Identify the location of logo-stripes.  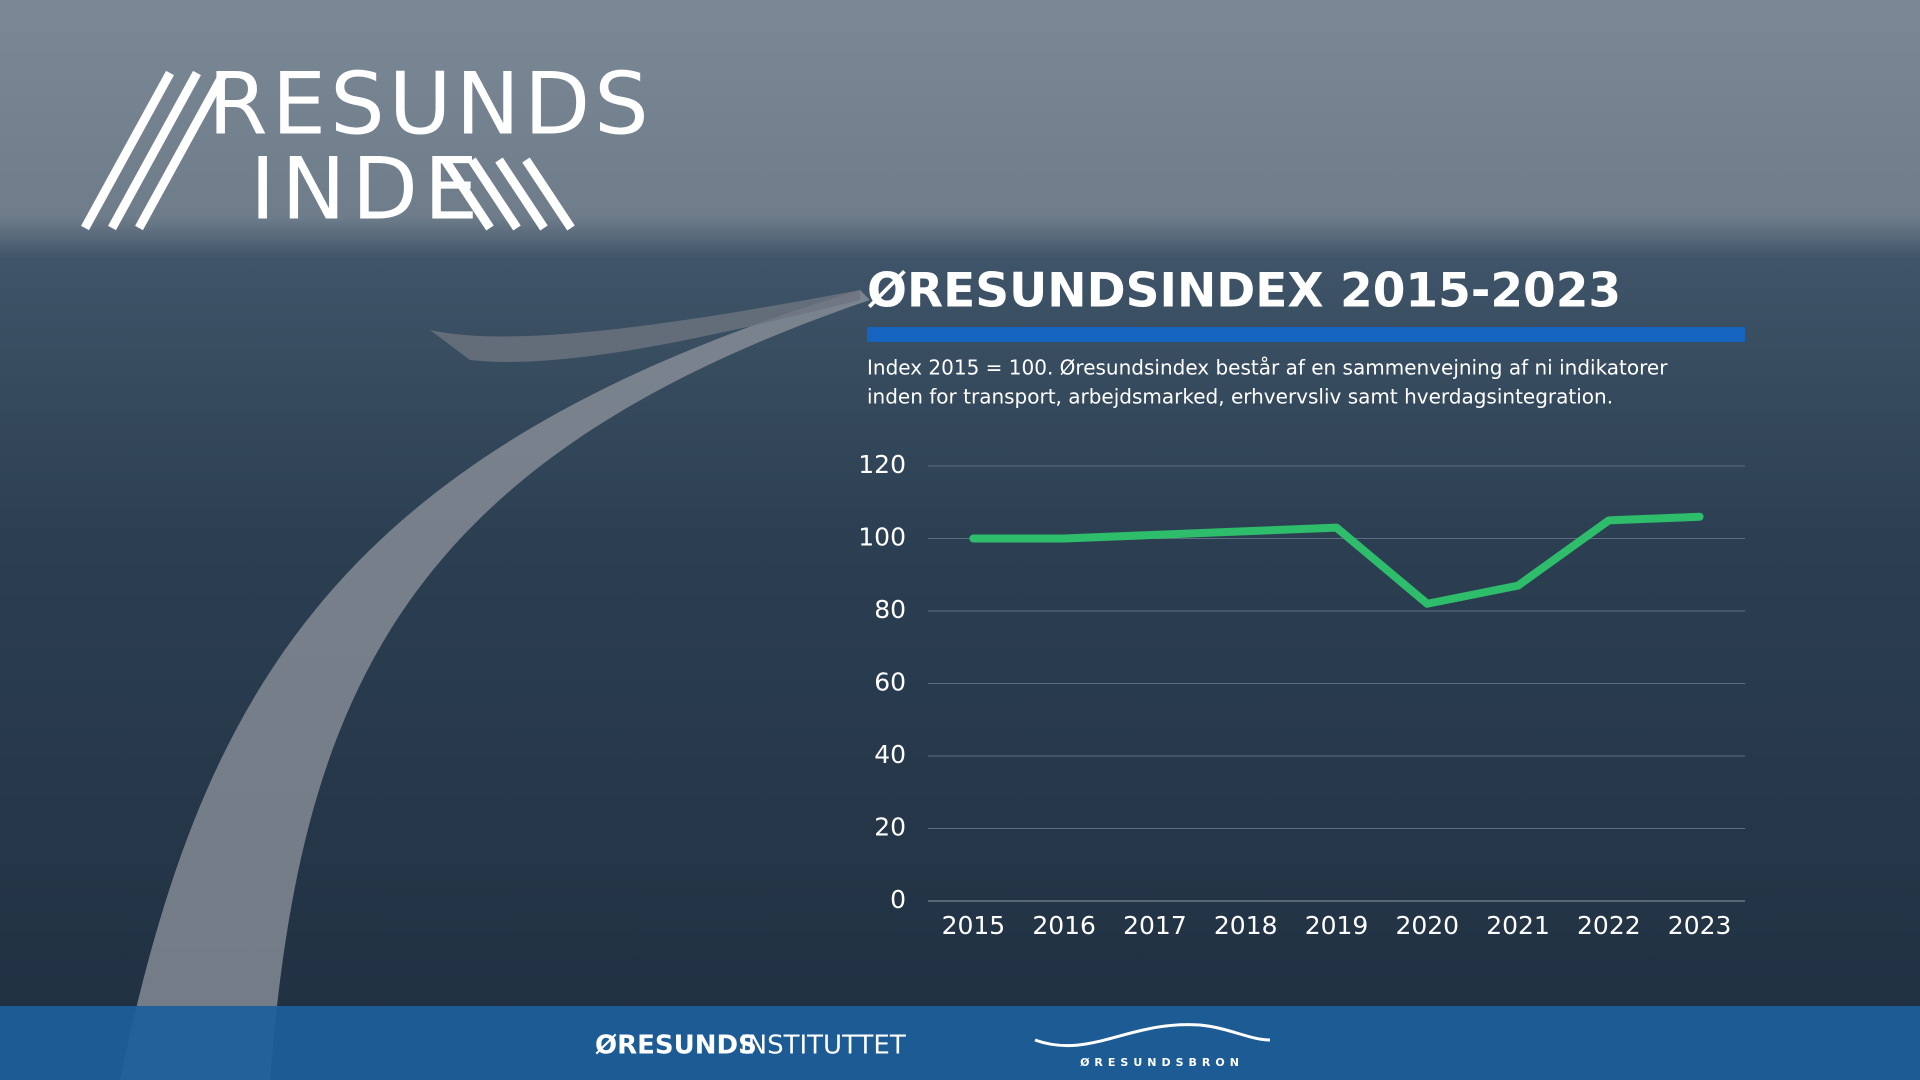
(328, 150).